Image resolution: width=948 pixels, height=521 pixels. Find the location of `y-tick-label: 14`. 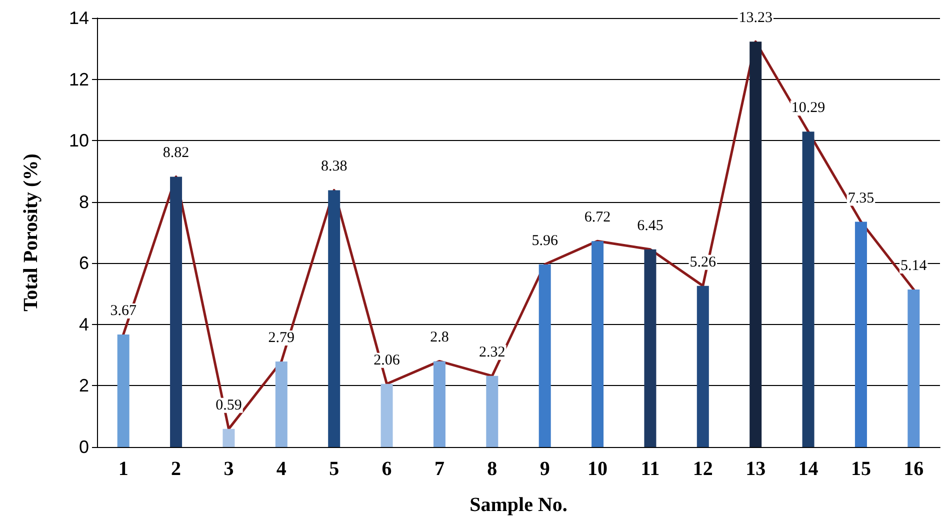

y-tick-label: 14 is located at coordinates (78, 18).